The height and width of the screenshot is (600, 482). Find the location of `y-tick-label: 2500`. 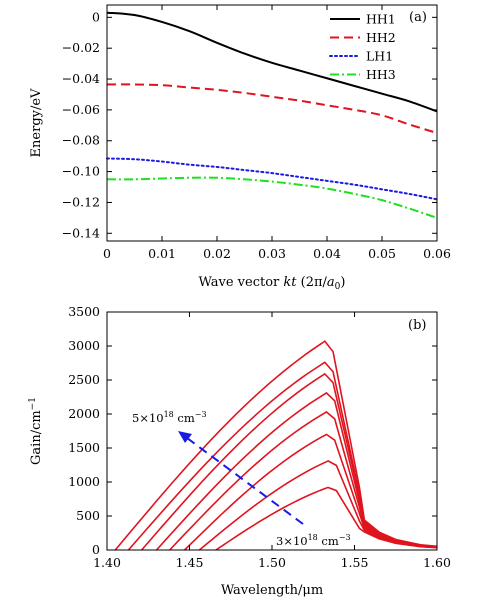

y-tick-label: 2500 is located at coordinates (84, 379).